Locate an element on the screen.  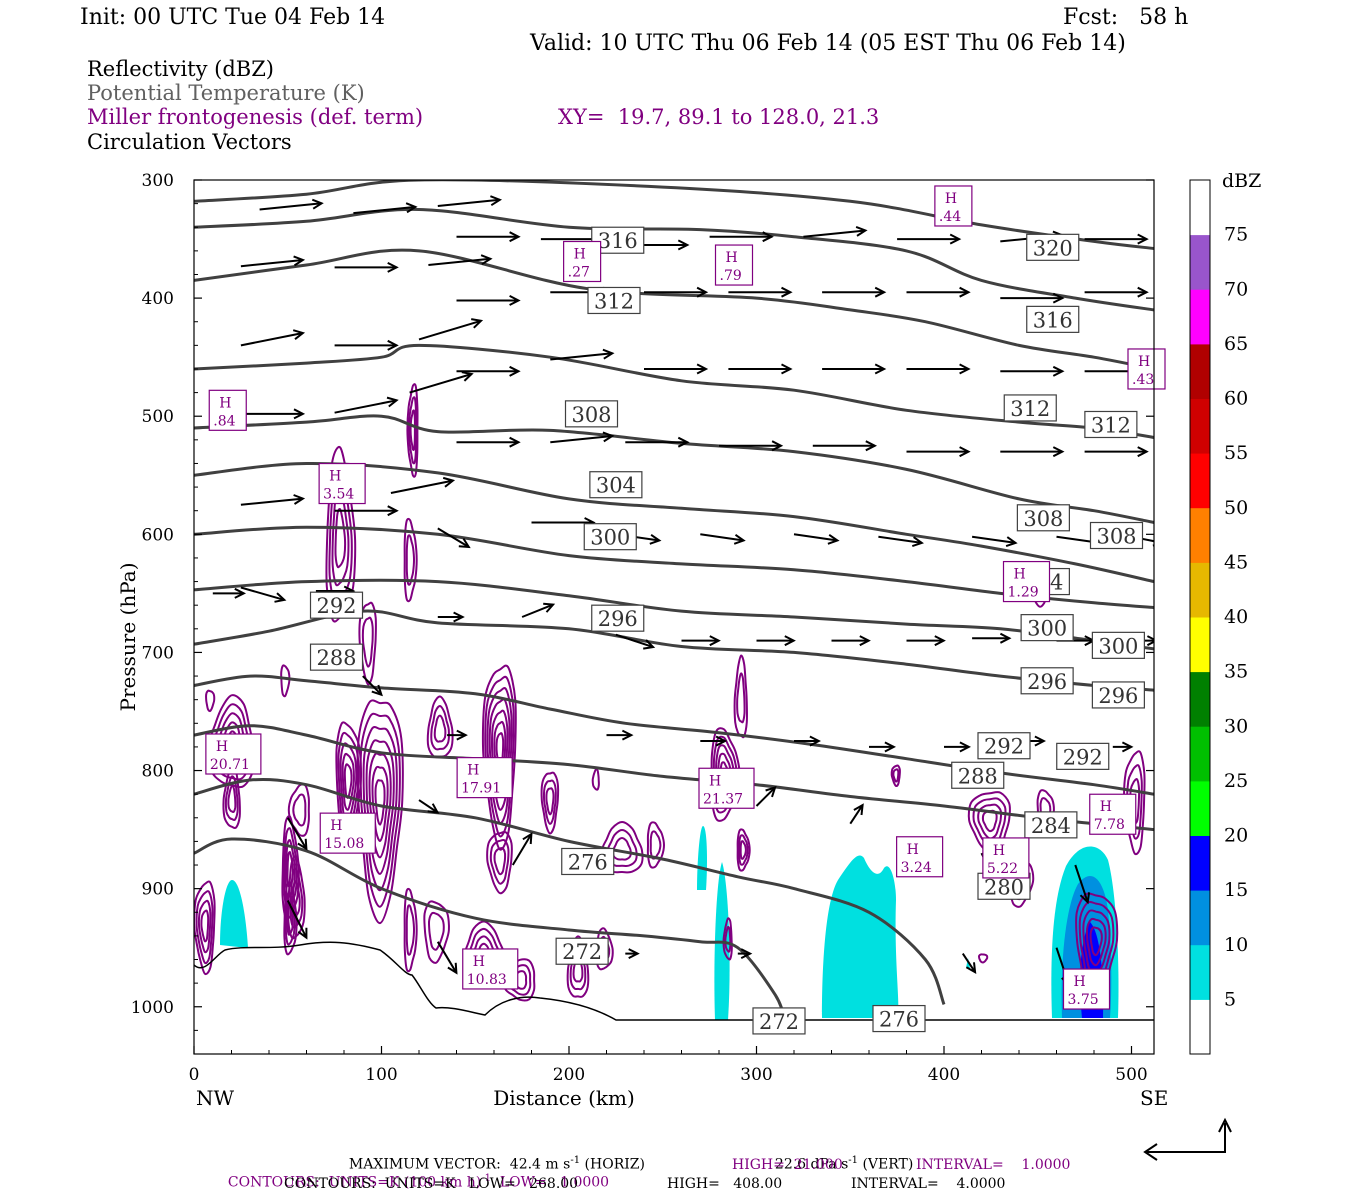
fronto-max-value-15: 3.75 is located at coordinates (1083, 1000).